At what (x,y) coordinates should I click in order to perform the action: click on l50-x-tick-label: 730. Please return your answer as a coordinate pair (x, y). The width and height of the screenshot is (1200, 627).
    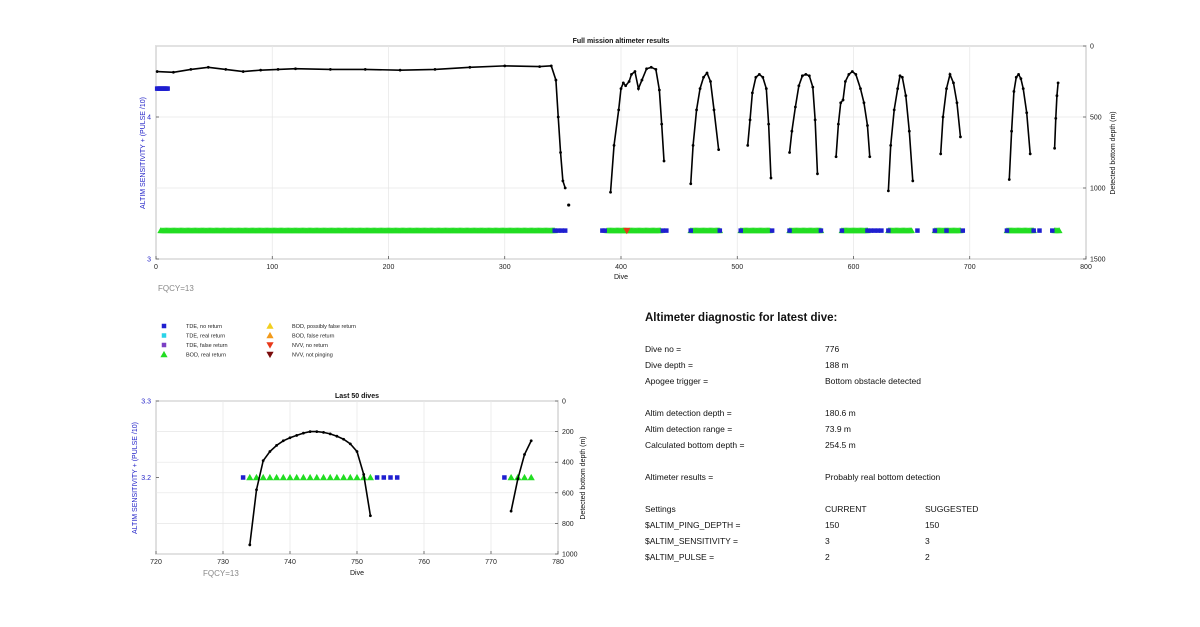
    Looking at the image, I should click on (223, 562).